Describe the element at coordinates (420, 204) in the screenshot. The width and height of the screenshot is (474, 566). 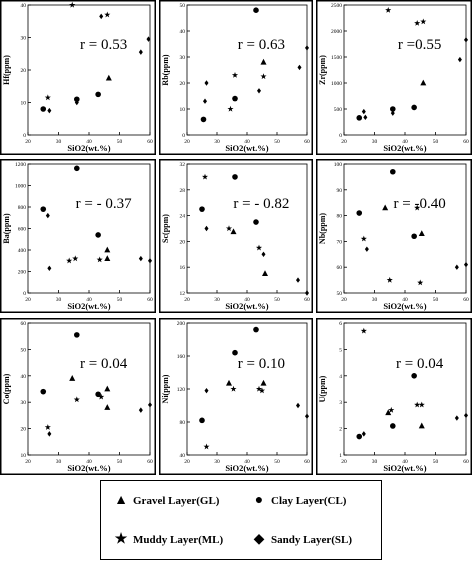
I see `correlation-annotation: r = -0.40` at that location.